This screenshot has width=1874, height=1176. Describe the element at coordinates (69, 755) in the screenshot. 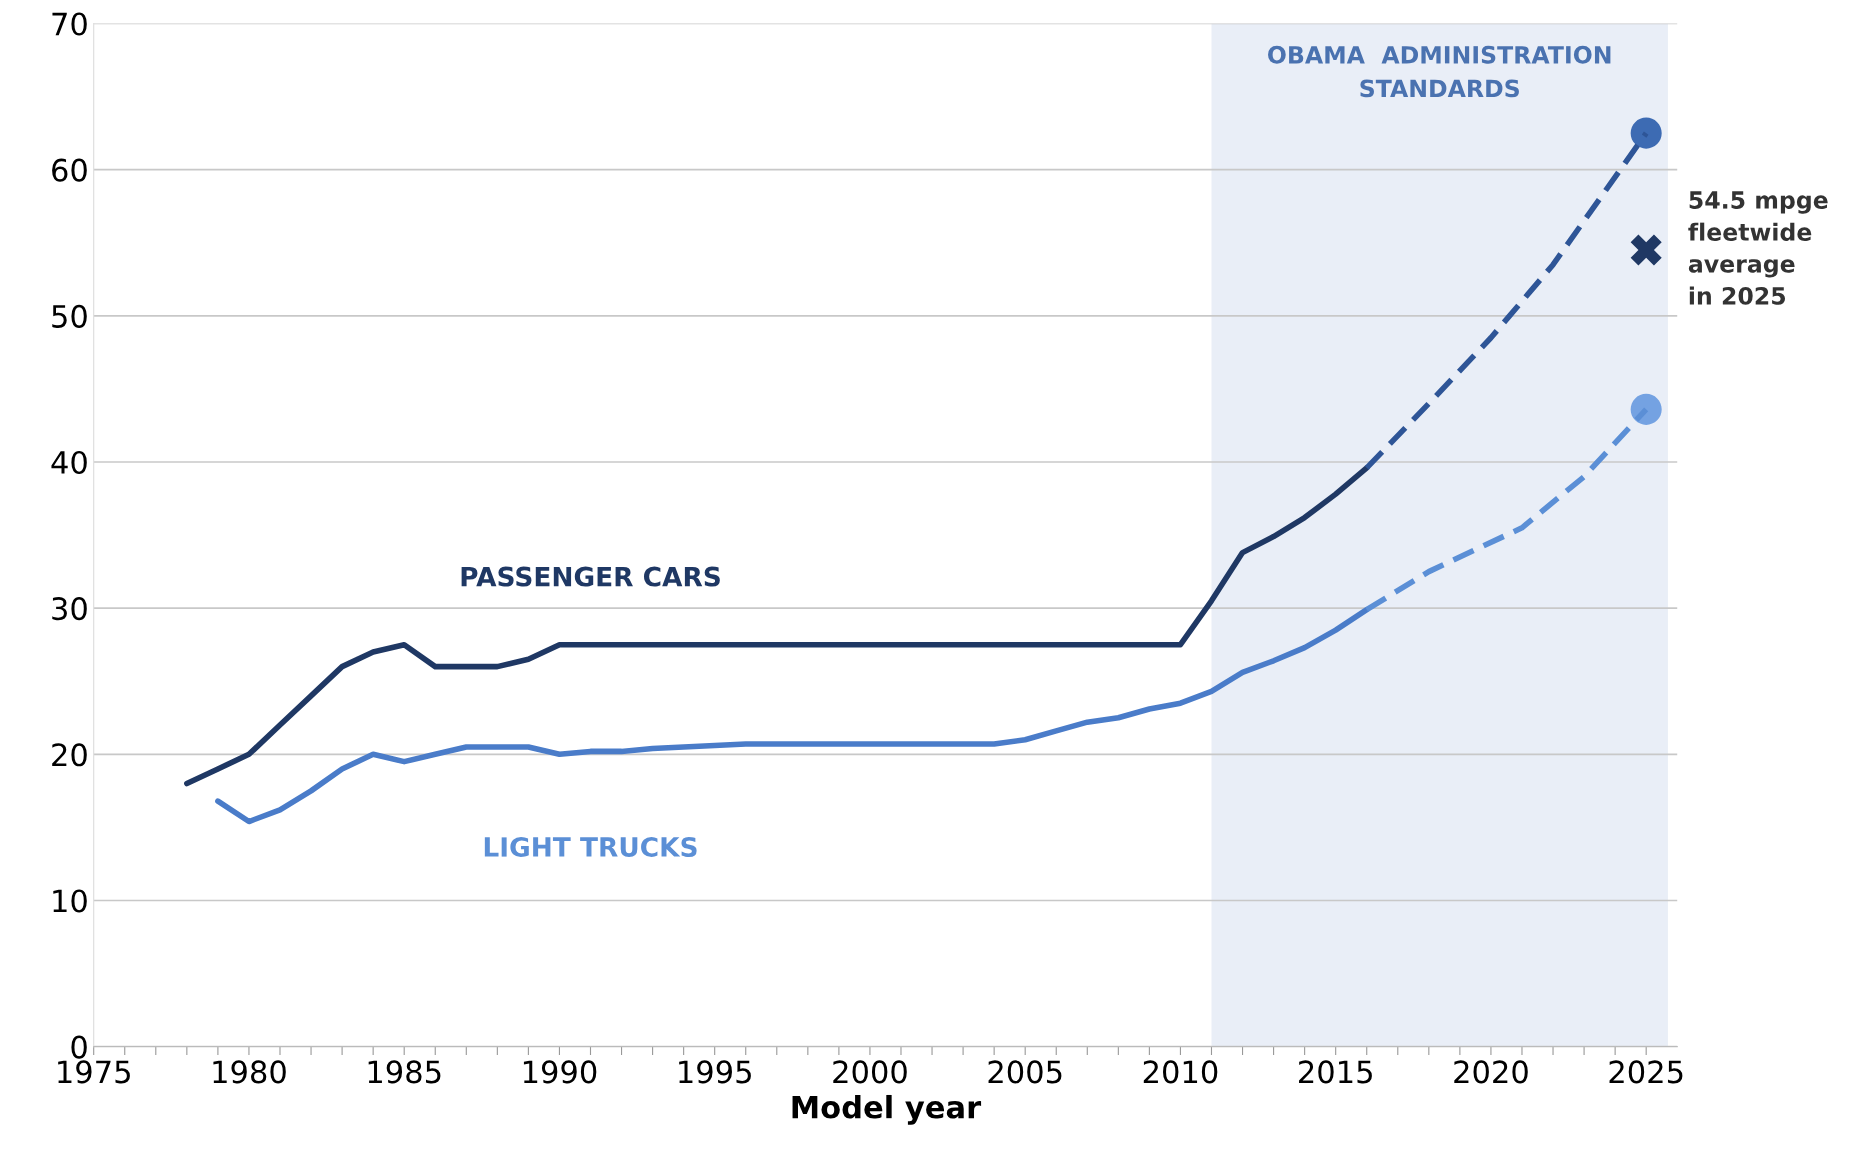

I see `y-tick-label: 20` at that location.